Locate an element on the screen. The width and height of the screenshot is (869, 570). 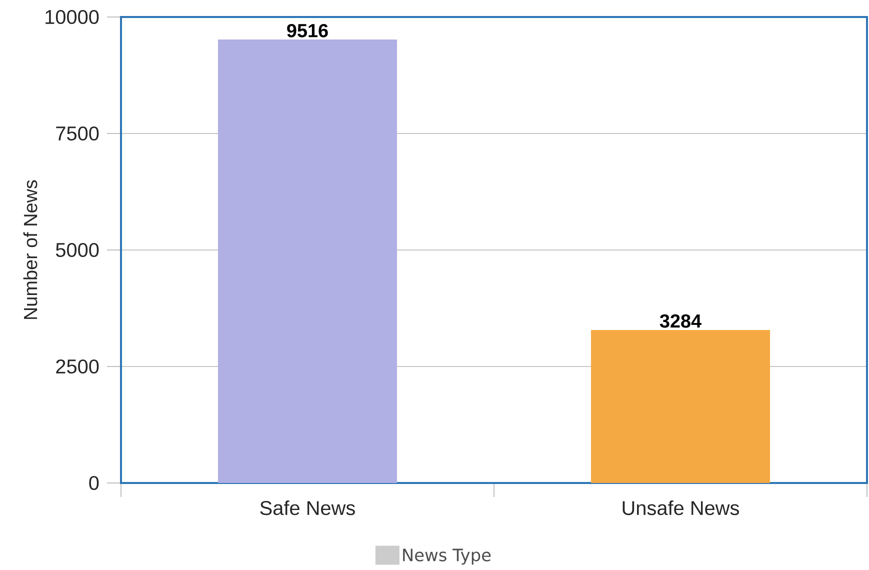
y-tick-label: 7500 is located at coordinates (77, 133).